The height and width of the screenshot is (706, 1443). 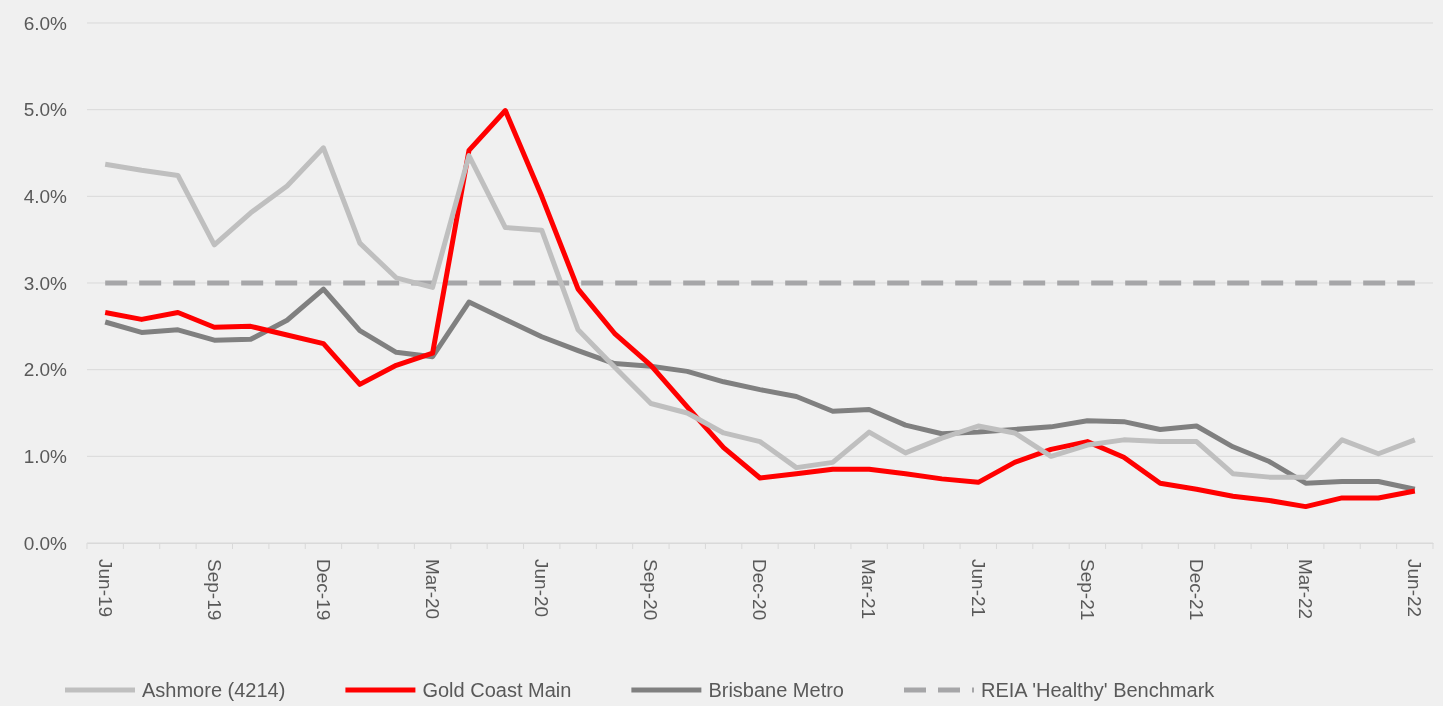 What do you see at coordinates (45, 196) in the screenshot?
I see `y-tick-label: 4.0%` at bounding box center [45, 196].